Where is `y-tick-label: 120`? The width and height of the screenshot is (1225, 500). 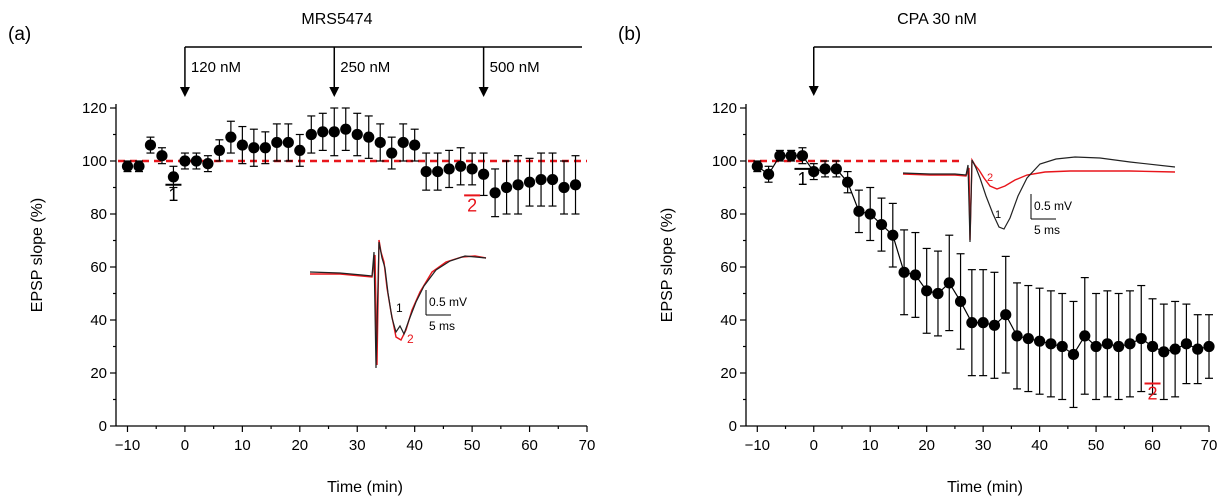
y-tick-label: 120 is located at coordinates (724, 108).